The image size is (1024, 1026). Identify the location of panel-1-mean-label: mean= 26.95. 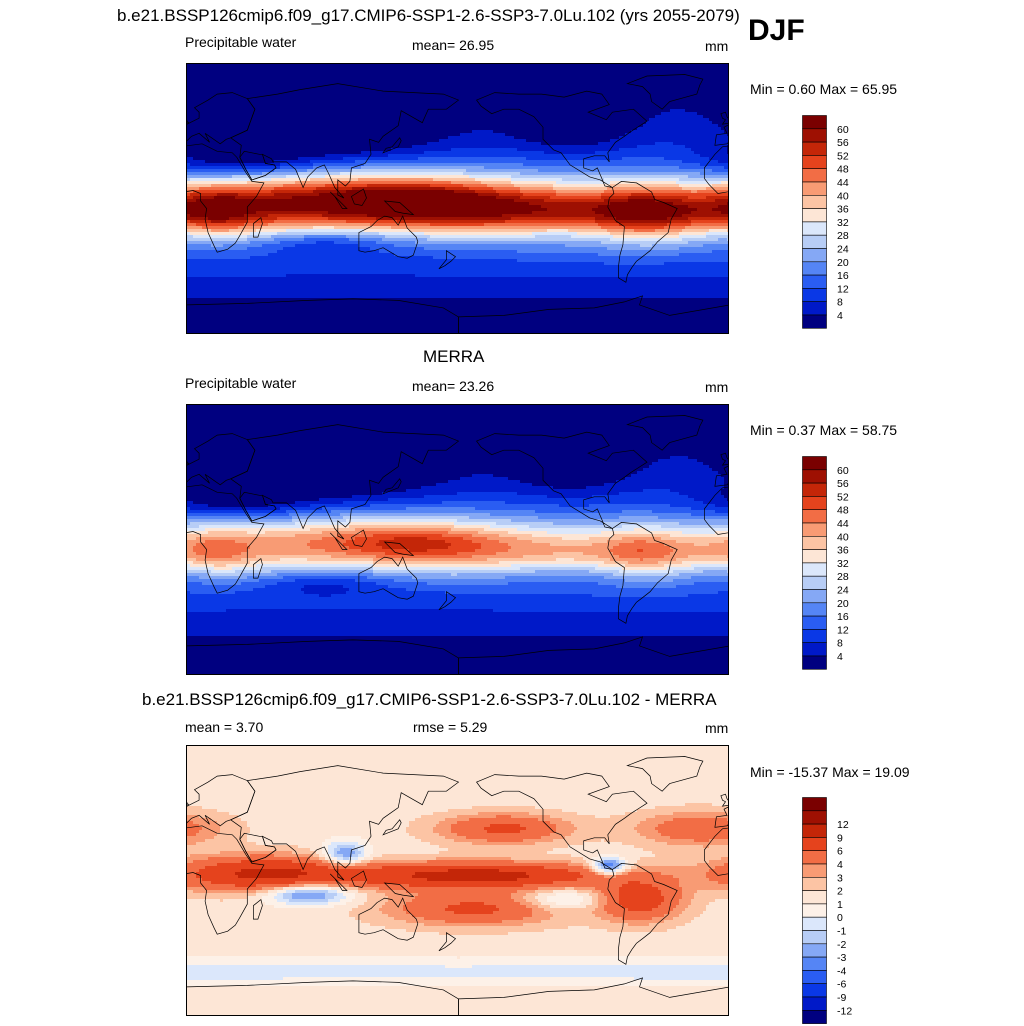
(453, 45).